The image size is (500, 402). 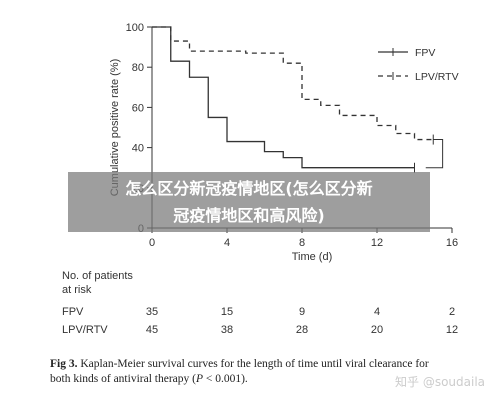 What do you see at coordinates (302, 330) in the screenshot?
I see `risk-cell: 28` at bounding box center [302, 330].